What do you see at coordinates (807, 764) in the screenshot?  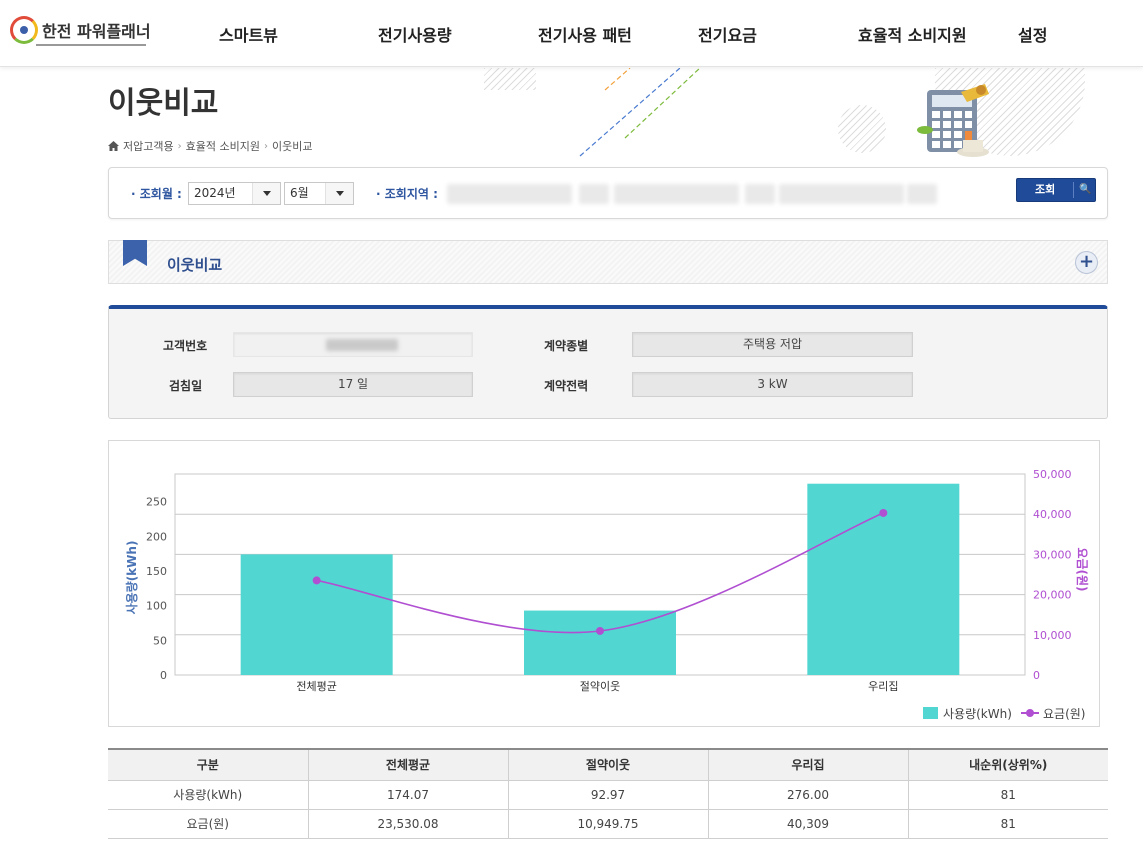 I see `table-header-cell: 우리집` at bounding box center [807, 764].